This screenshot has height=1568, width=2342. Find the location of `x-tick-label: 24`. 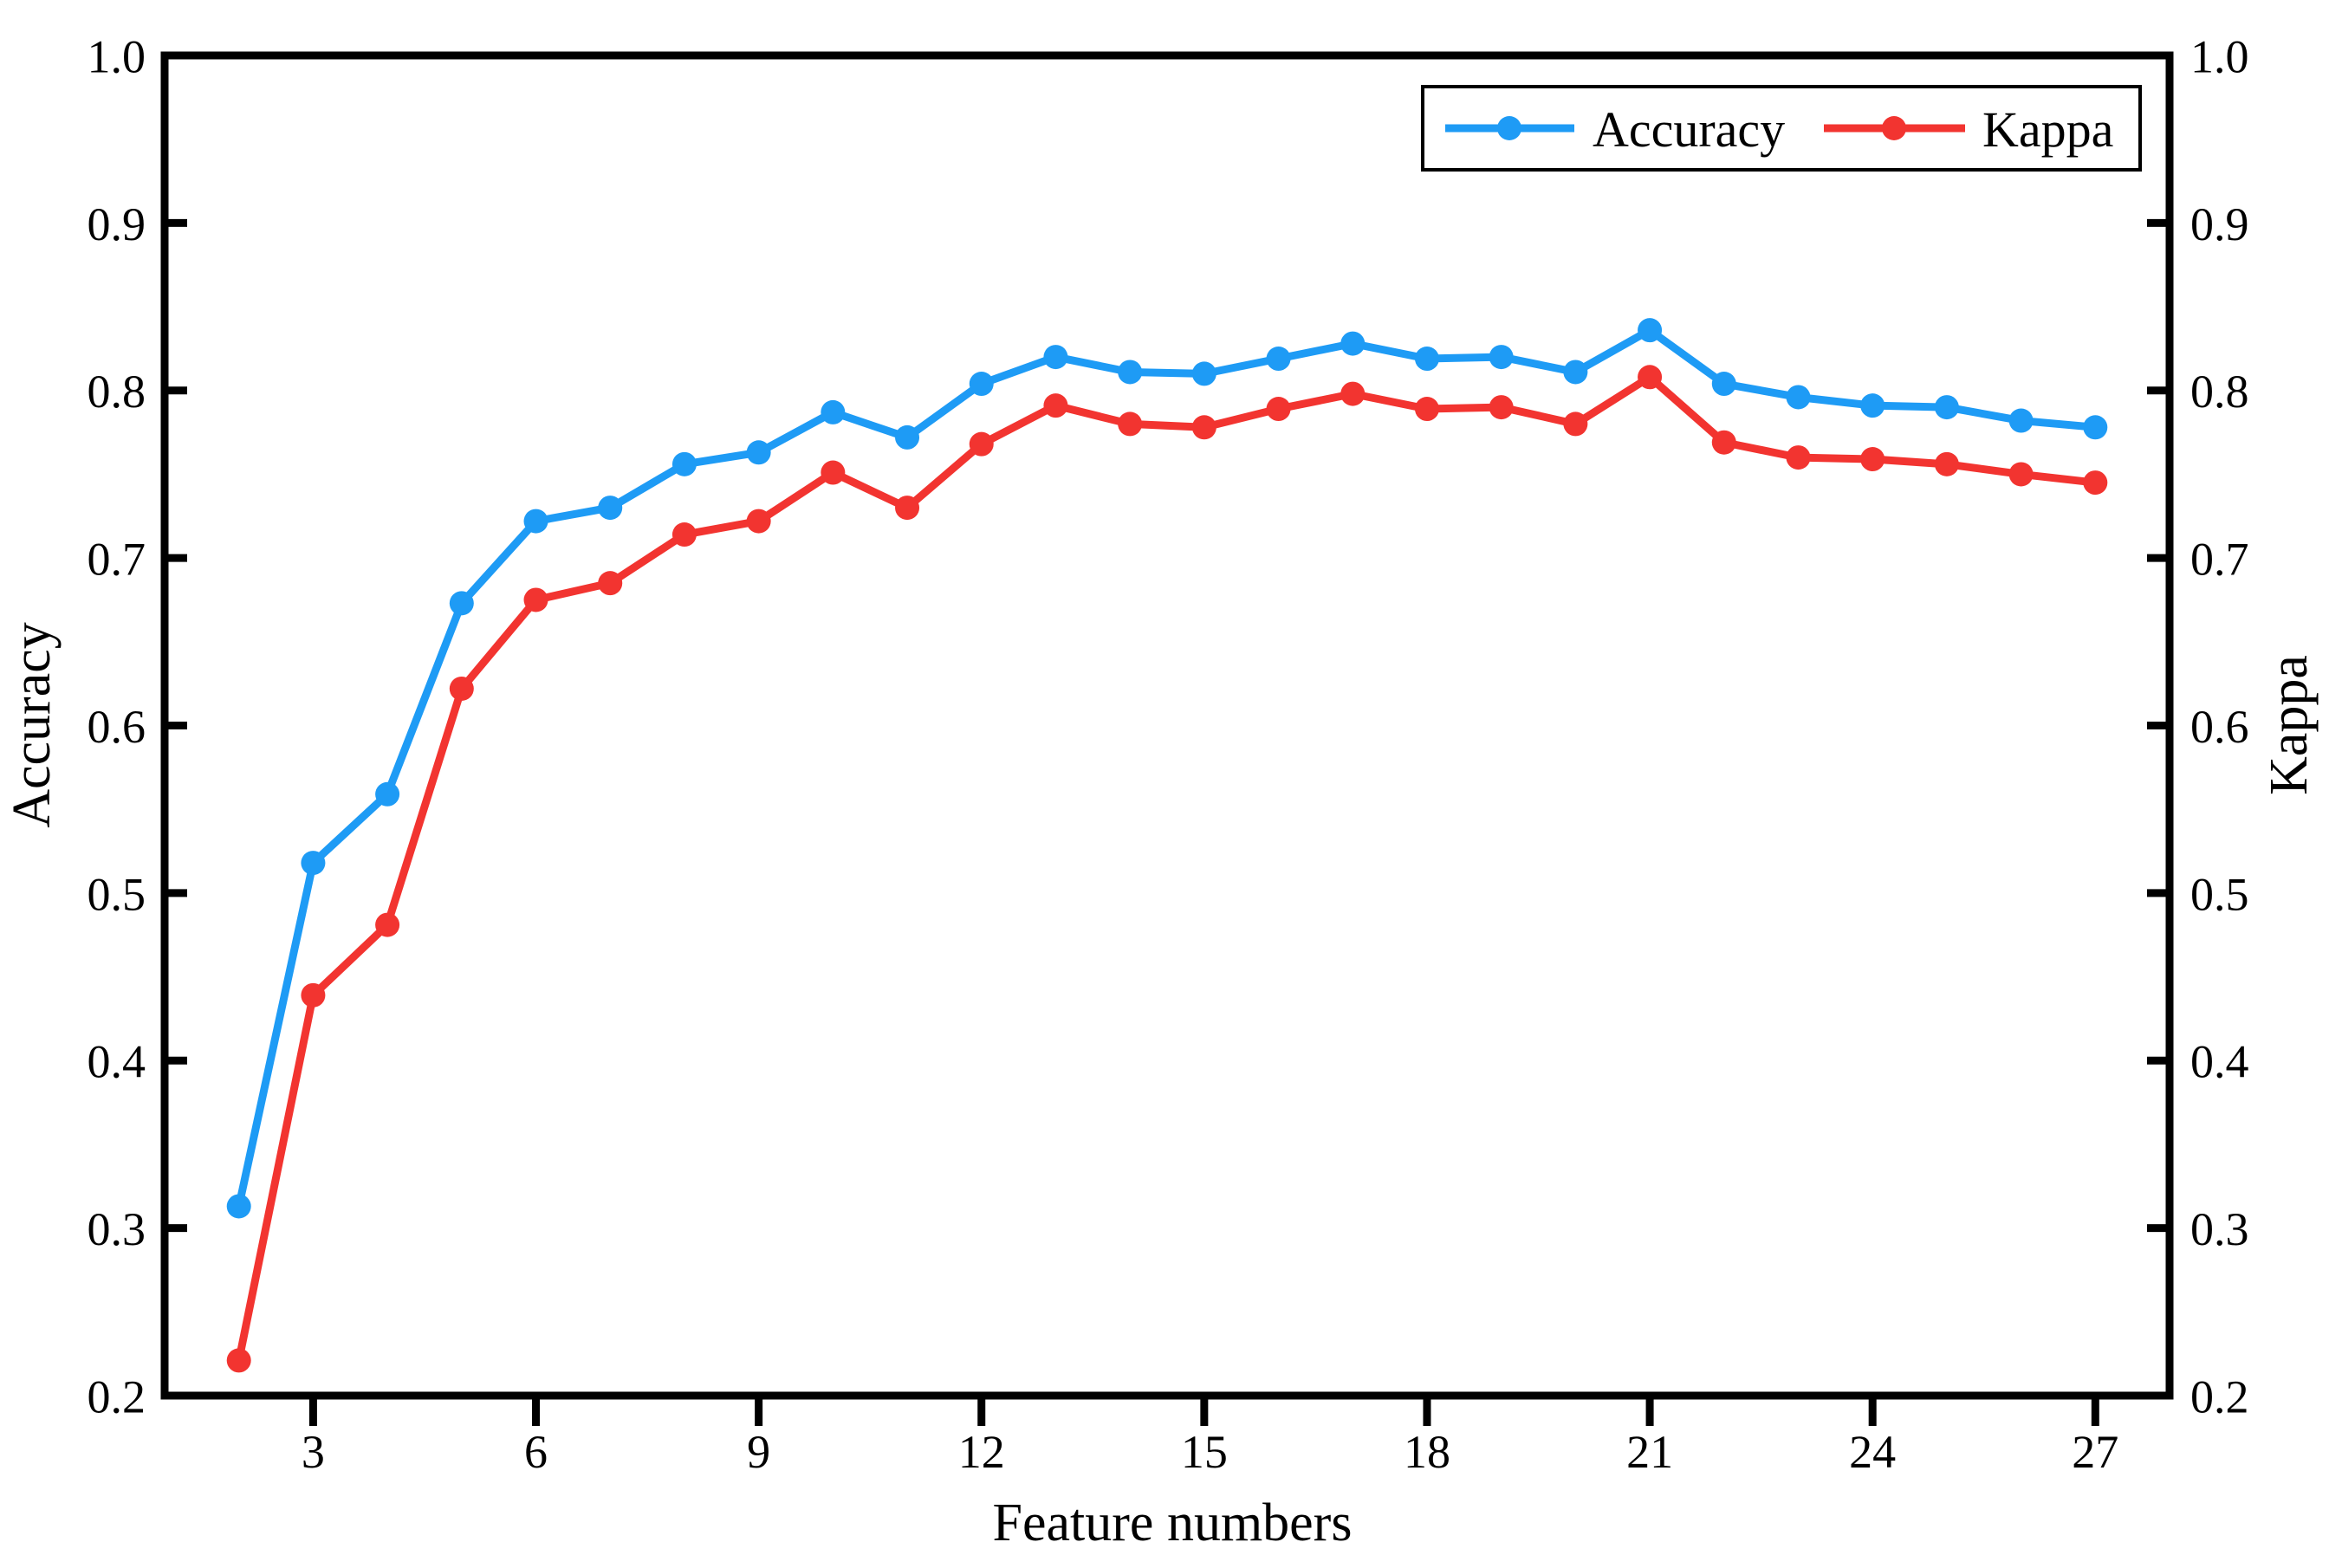

x-tick-label: 24 is located at coordinates (1873, 1452).